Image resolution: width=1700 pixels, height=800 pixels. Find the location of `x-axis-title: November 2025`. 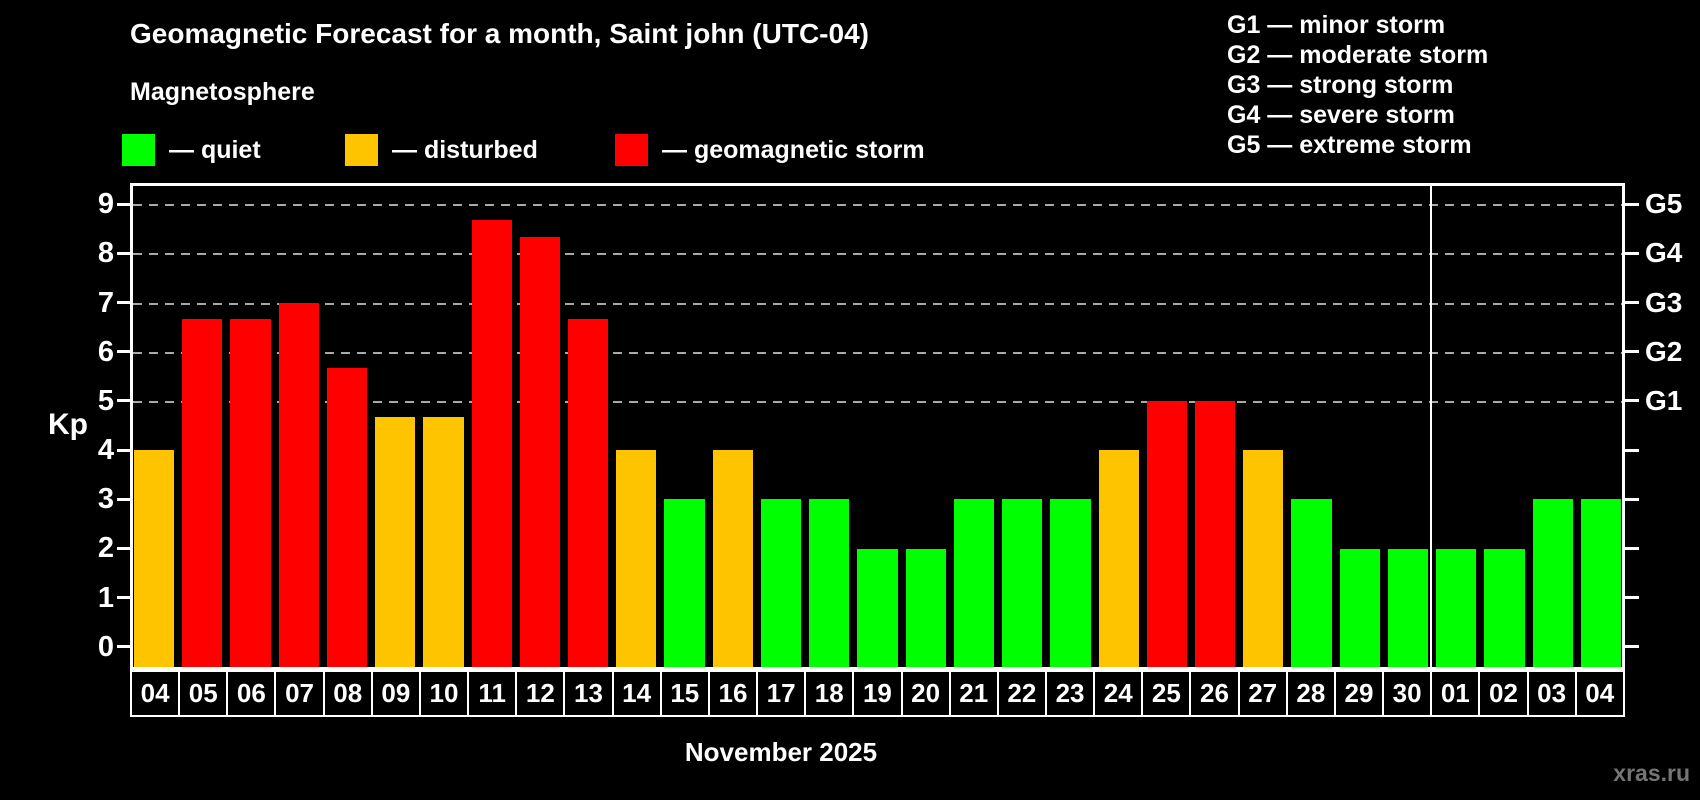

x-axis-title: November 2025 is located at coordinates (781, 752).